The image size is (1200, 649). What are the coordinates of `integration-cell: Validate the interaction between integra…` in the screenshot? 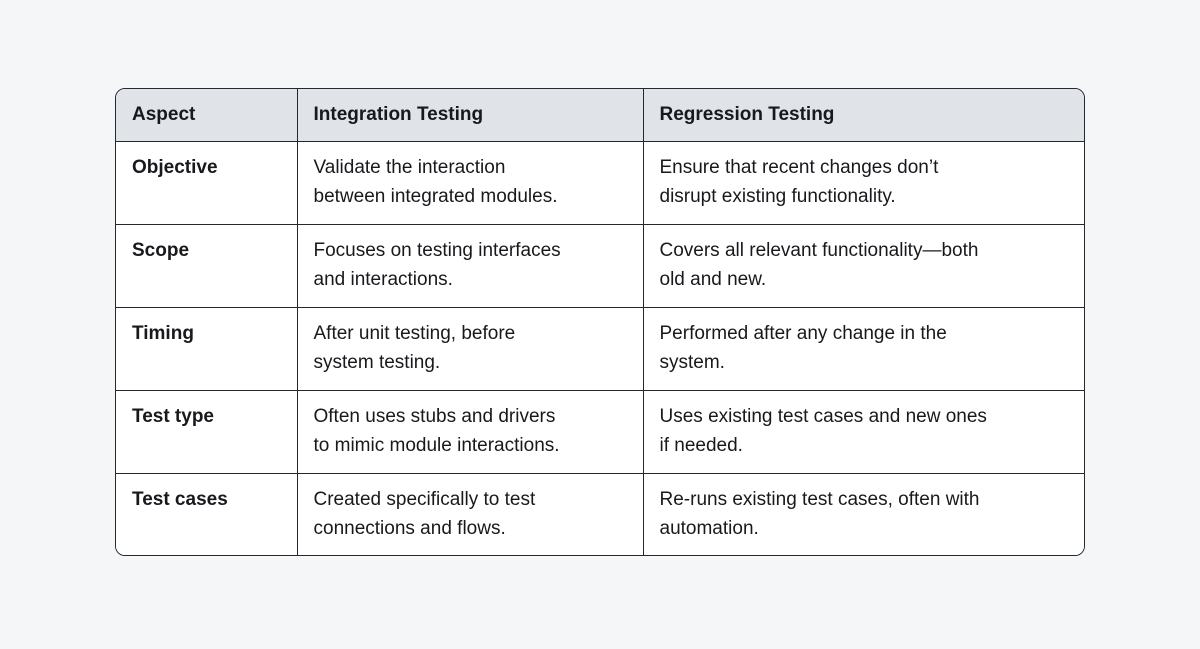 It's located at (469, 182).